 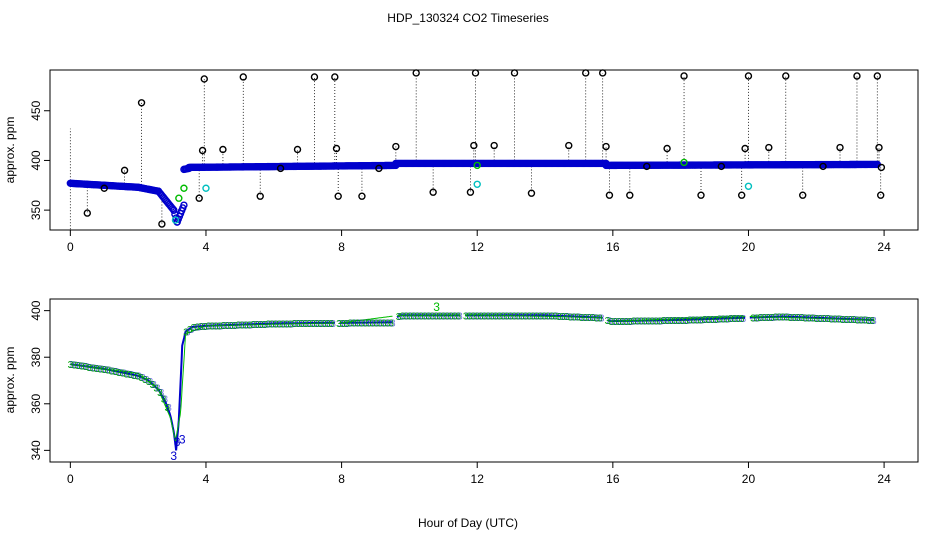 What do you see at coordinates (10, 380) in the screenshot?
I see `bottom-y-axis-label: approx. ppm` at bounding box center [10, 380].